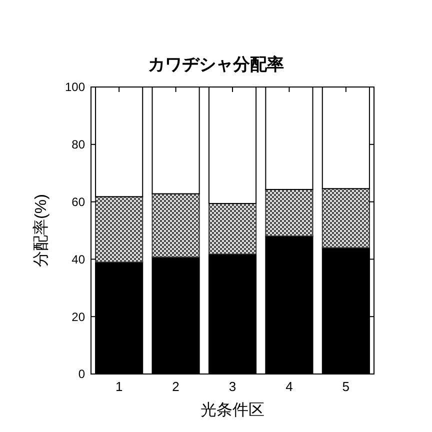 Image resolution: width=432 pixels, height=432 pixels. Describe the element at coordinates (79, 259) in the screenshot. I see `y-tick-label: 40` at that location.